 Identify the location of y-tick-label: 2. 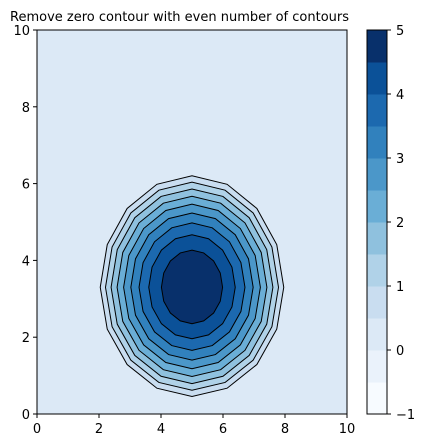
(26, 338).